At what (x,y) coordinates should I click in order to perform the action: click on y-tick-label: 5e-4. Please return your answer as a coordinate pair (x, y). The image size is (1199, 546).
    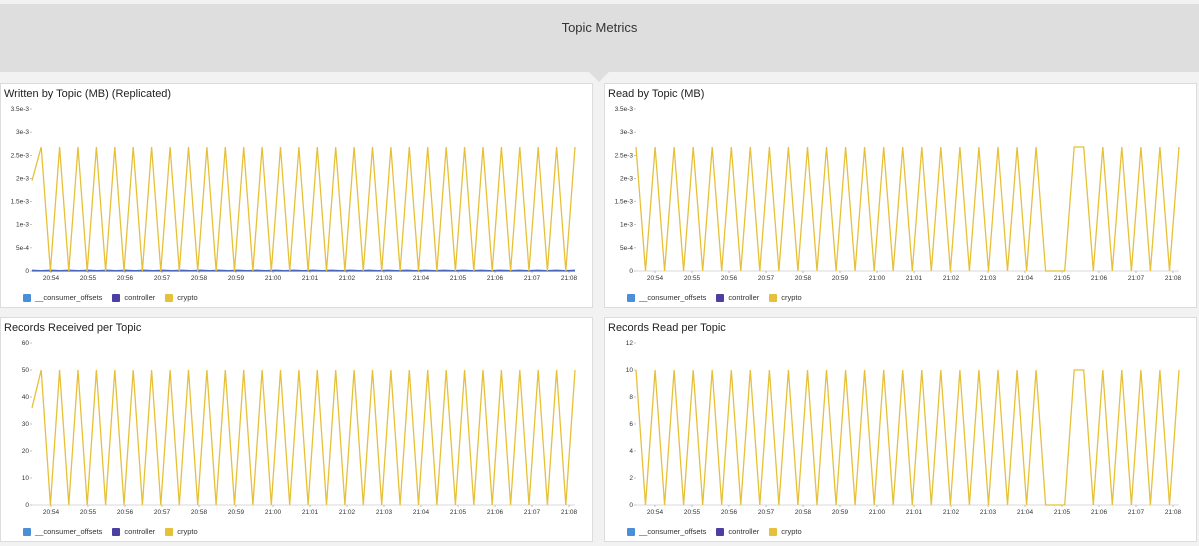
    Looking at the image, I should click on (22, 248).